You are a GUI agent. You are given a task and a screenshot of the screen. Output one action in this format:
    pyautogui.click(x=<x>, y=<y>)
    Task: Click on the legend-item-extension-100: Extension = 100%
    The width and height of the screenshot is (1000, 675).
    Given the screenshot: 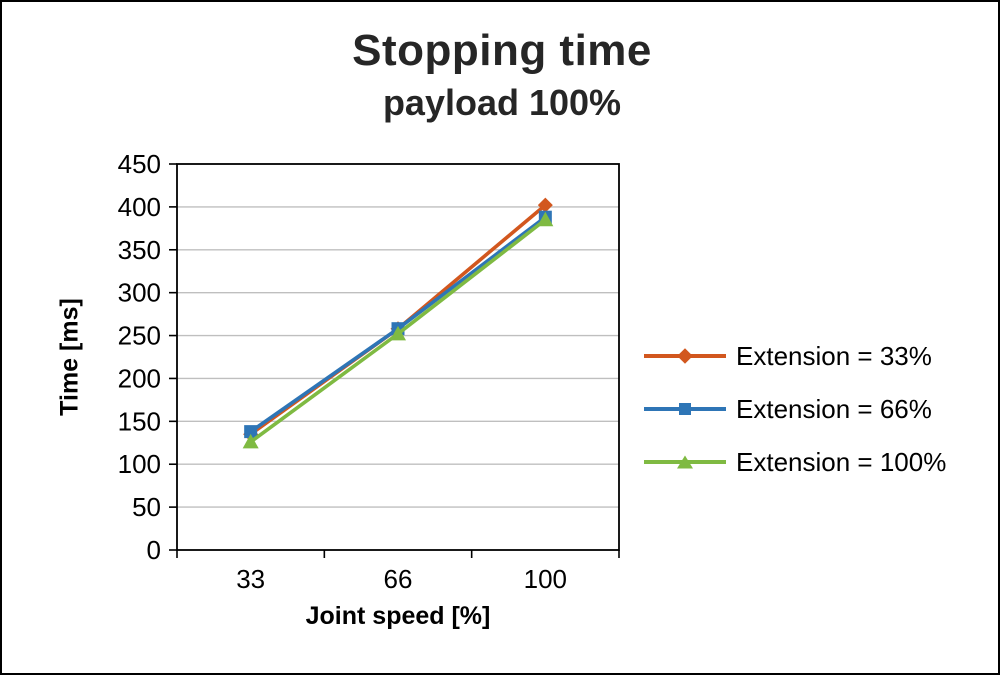 What is the action you would take?
    pyautogui.click(x=795, y=462)
    